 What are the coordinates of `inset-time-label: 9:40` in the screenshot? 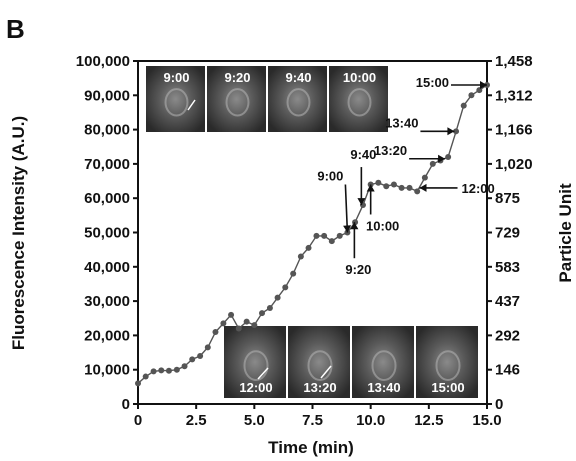 It's located at (298, 77).